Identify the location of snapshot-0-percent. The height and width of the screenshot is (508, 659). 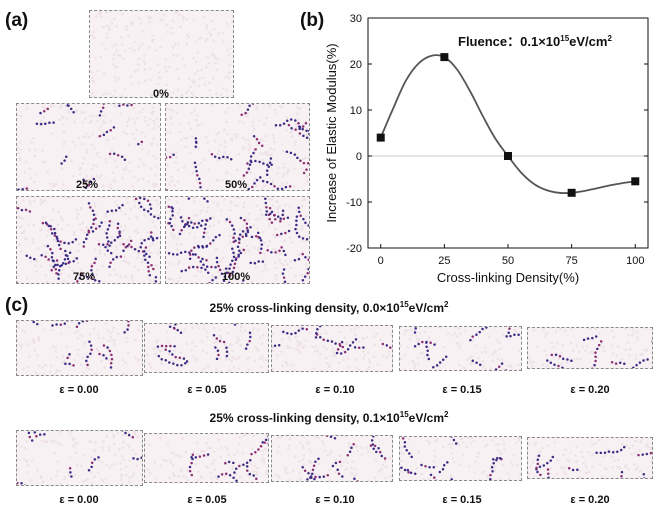
(161, 54).